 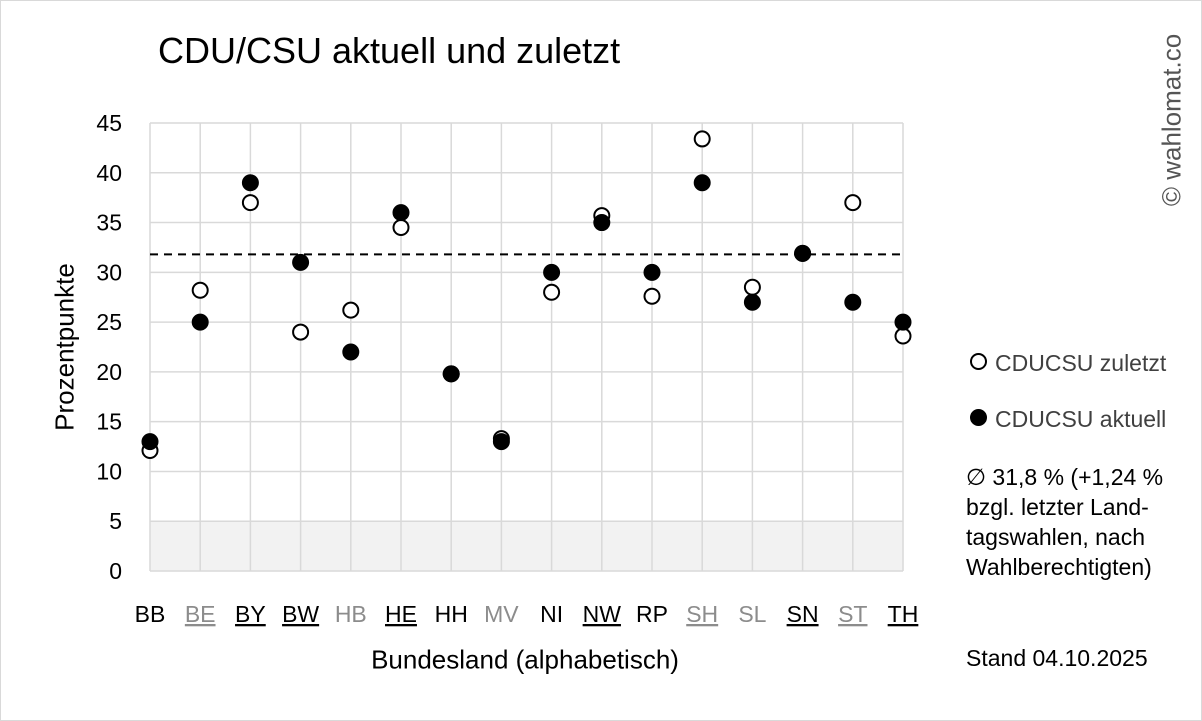 I want to click on filled-circle-icon, so click(x=978, y=417).